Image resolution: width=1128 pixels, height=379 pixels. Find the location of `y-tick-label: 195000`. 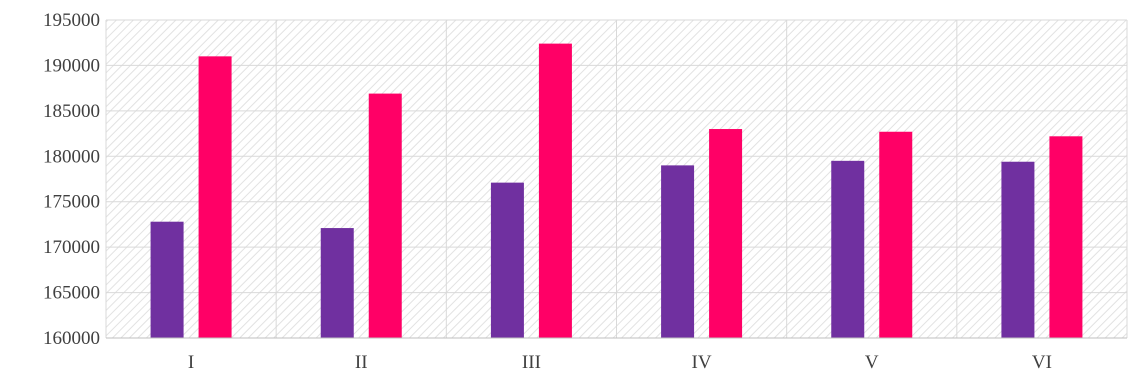

y-tick-label: 195000 is located at coordinates (71, 20).